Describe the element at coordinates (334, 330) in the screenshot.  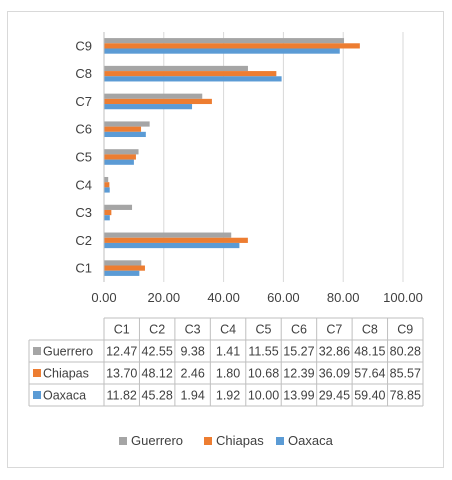
I see `table-header-cell: C7` at that location.